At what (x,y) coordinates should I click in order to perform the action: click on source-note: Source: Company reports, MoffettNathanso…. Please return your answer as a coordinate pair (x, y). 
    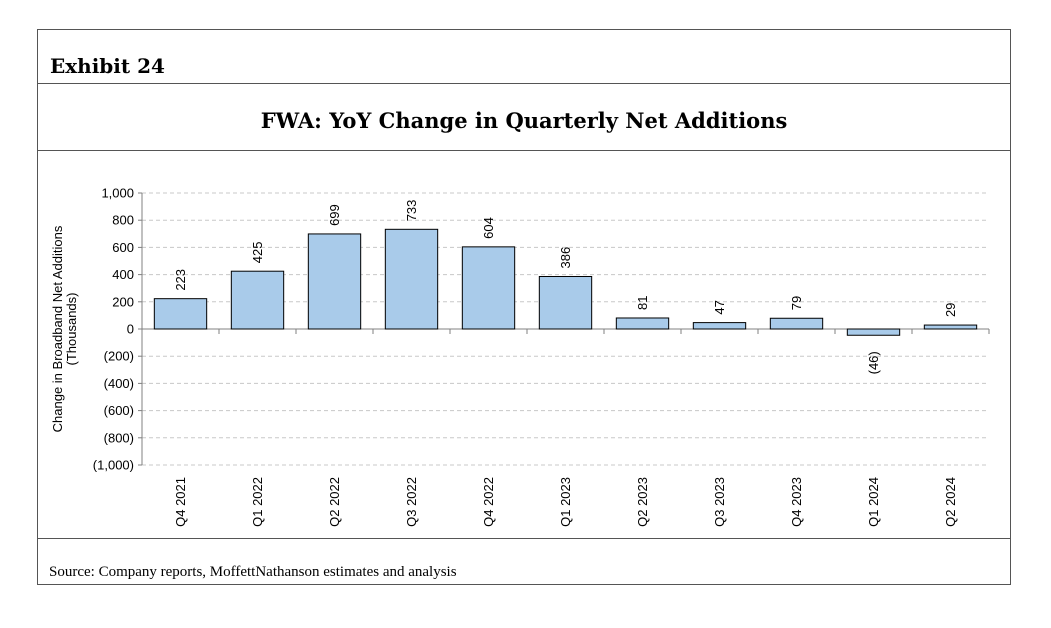
    Looking at the image, I should click on (253, 572).